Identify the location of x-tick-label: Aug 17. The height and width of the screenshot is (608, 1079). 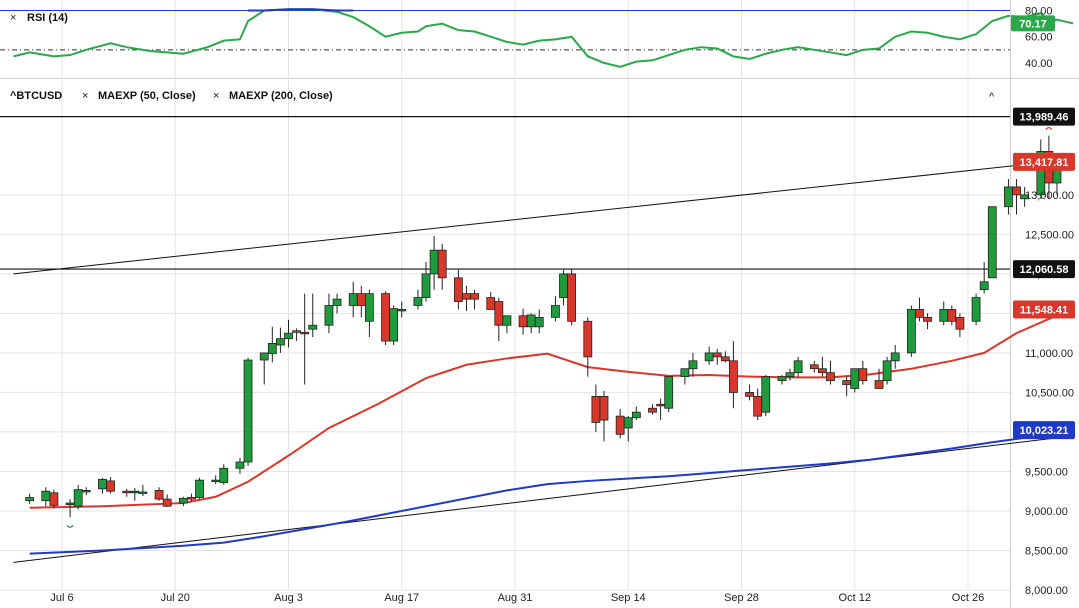
(401, 598).